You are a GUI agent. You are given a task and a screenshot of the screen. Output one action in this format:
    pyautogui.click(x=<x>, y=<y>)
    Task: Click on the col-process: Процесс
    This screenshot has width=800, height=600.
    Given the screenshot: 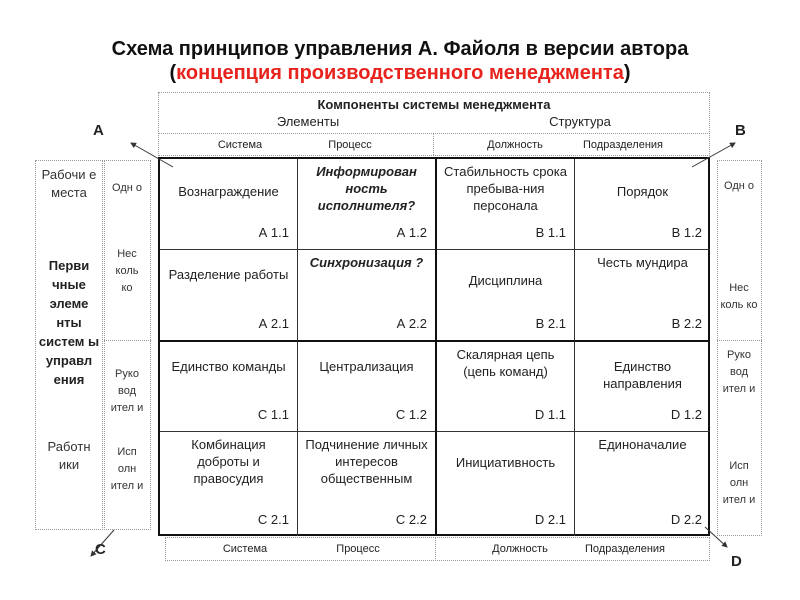 What is the action you would take?
    pyautogui.click(x=350, y=145)
    